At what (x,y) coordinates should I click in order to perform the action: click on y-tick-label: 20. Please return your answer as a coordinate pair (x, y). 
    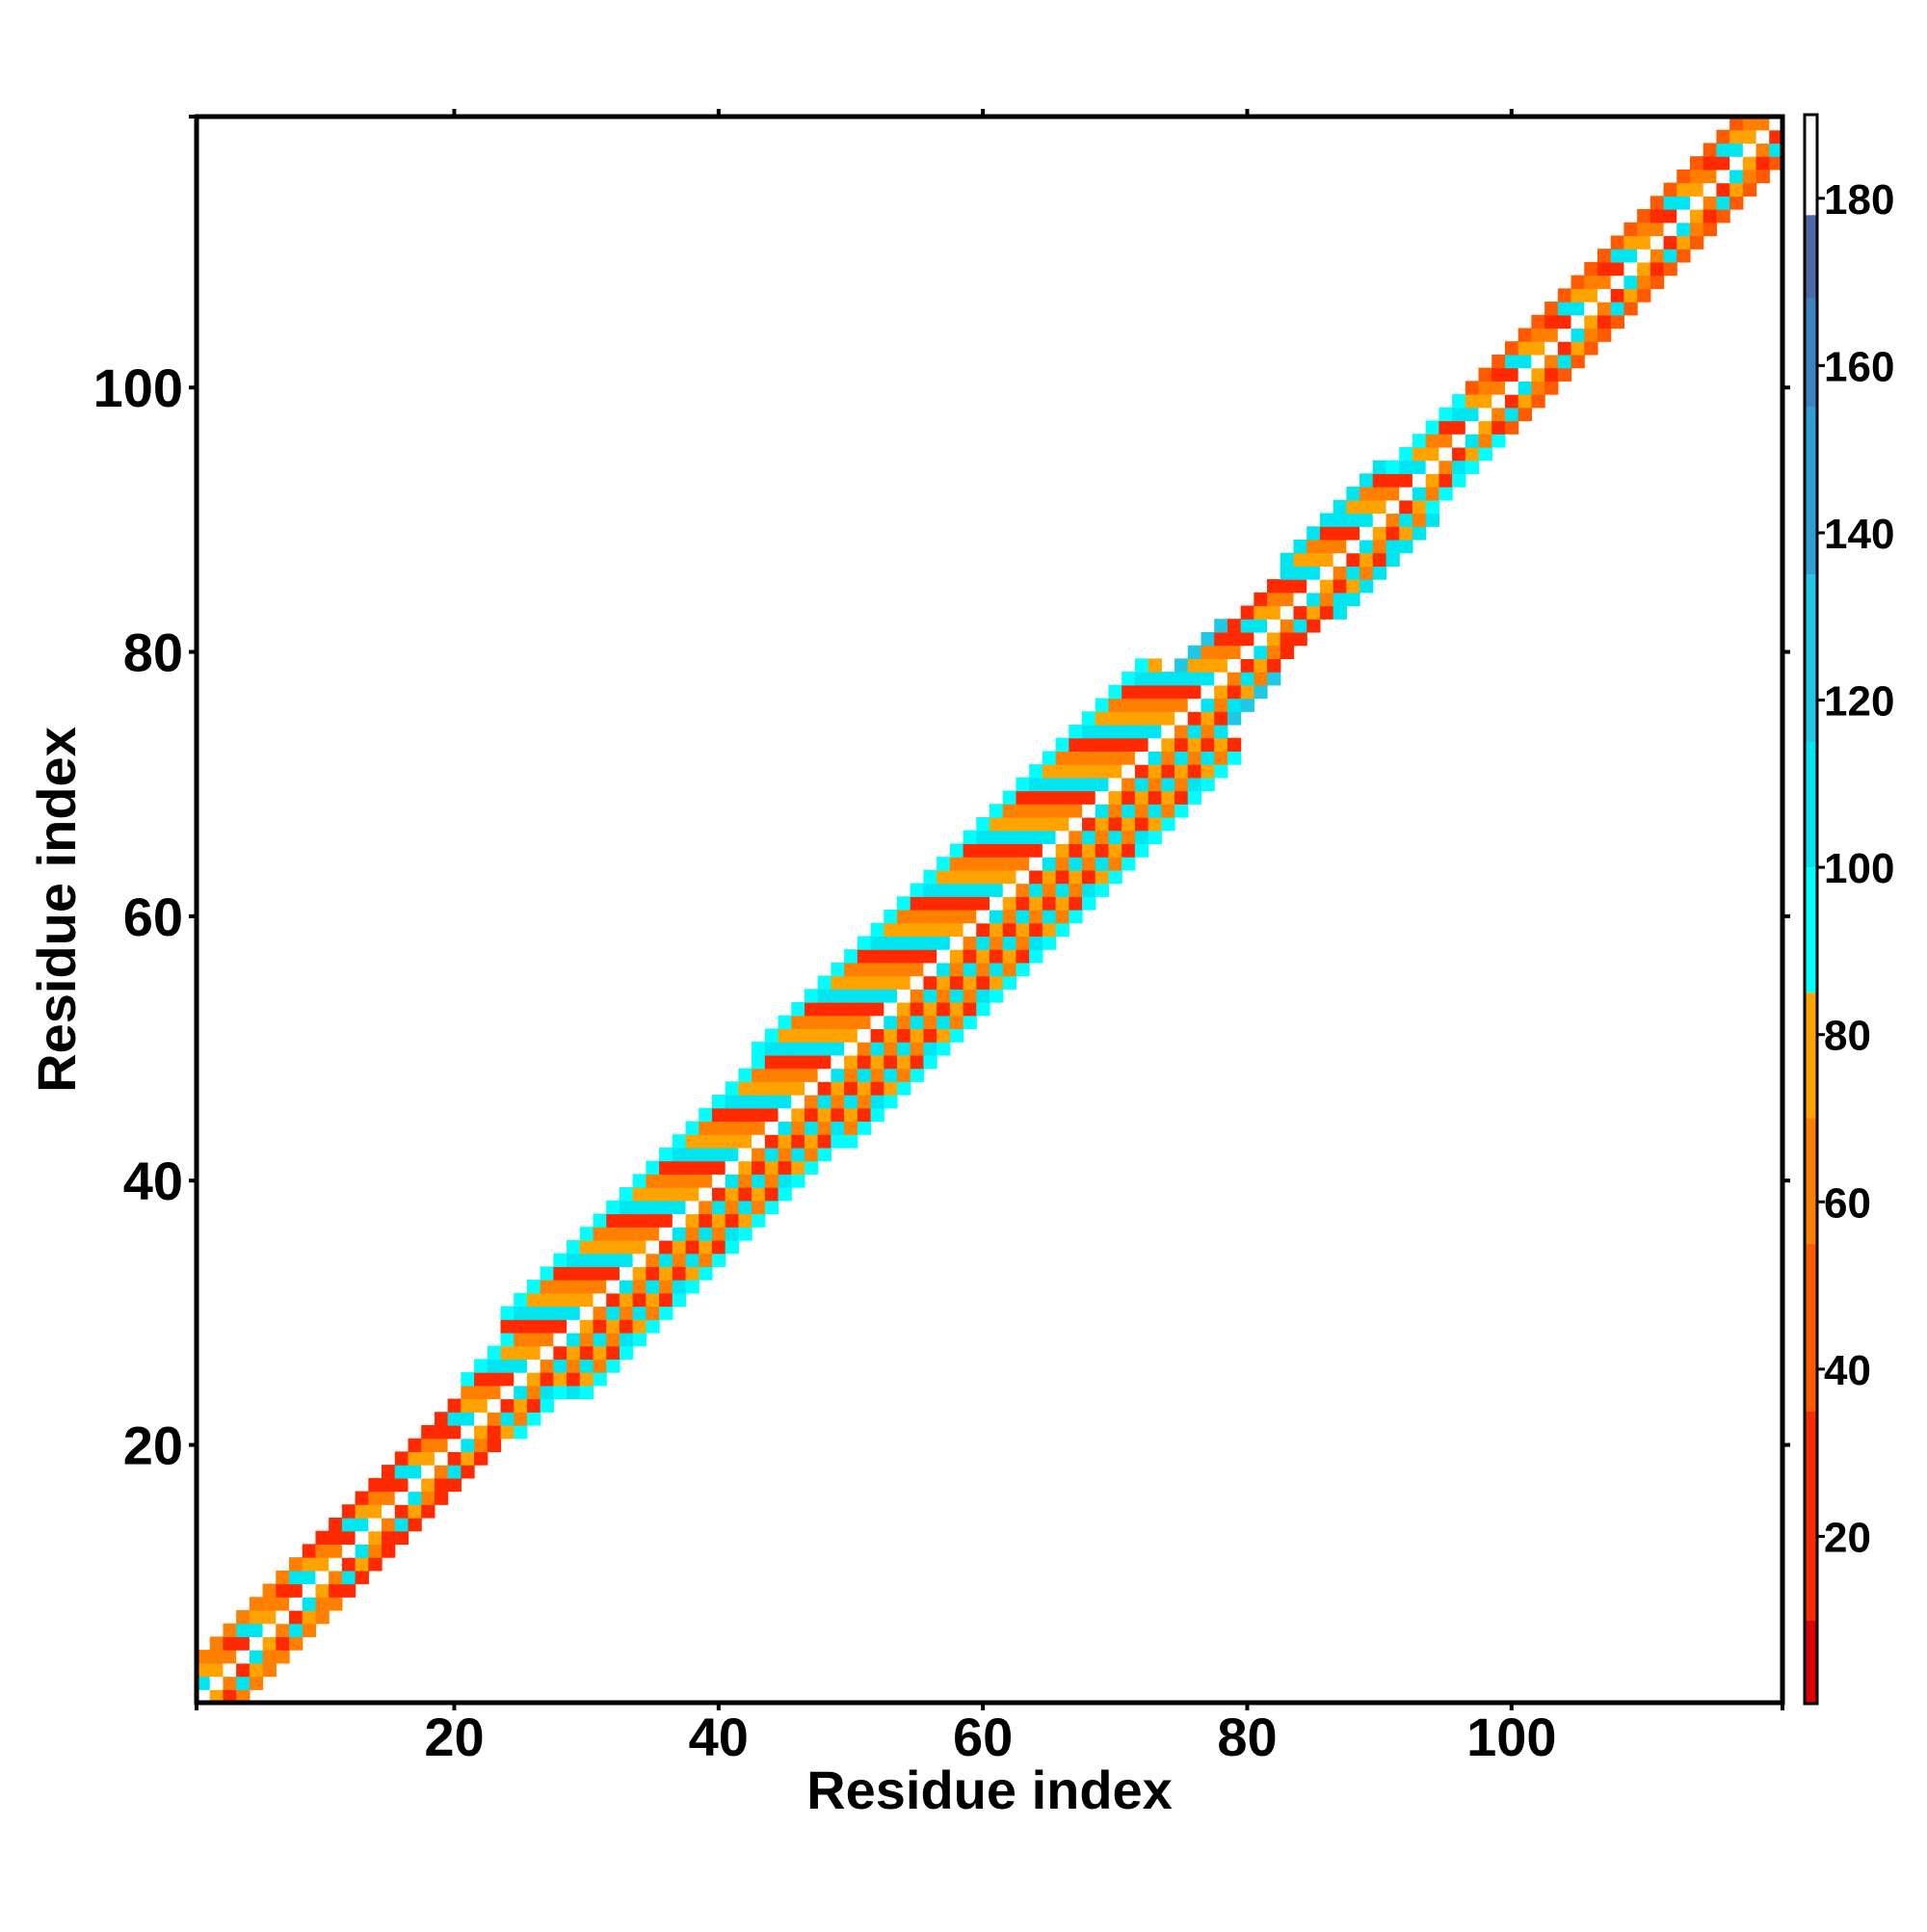
    Looking at the image, I should click on (153, 1446).